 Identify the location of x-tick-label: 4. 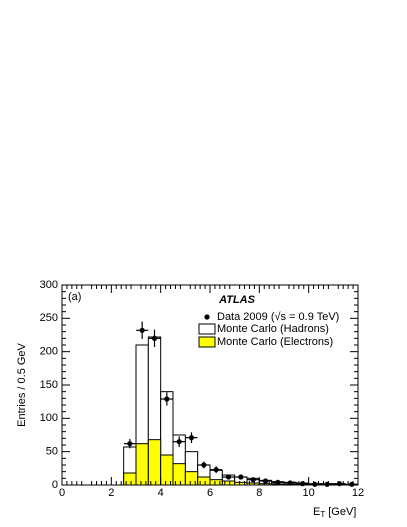
(161, 493).